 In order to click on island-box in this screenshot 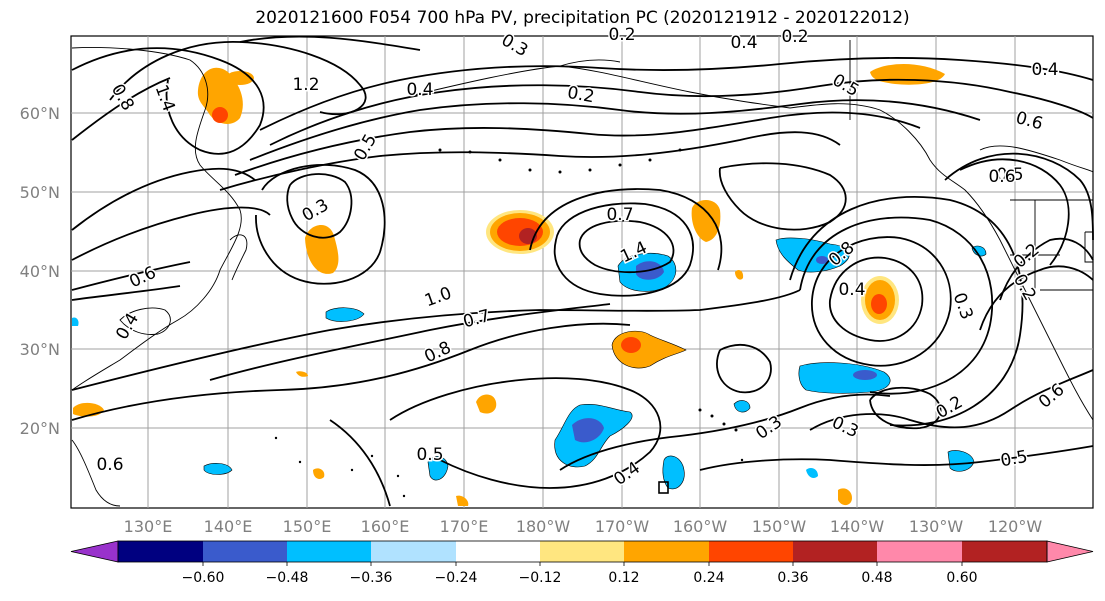, I will do `click(663, 487)`.